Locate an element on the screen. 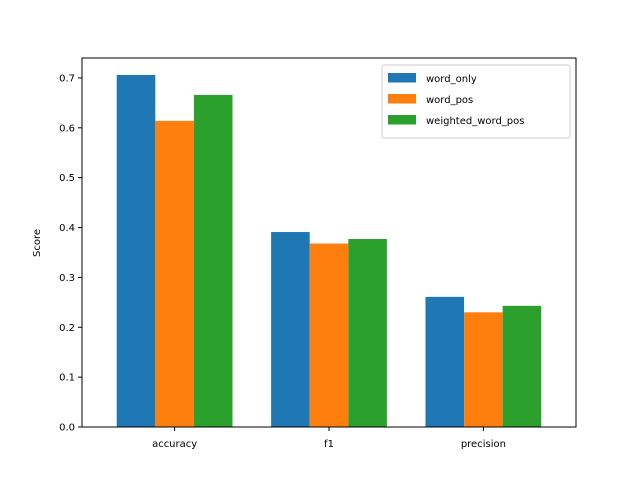  x-tick-label: precision is located at coordinates (483, 444).